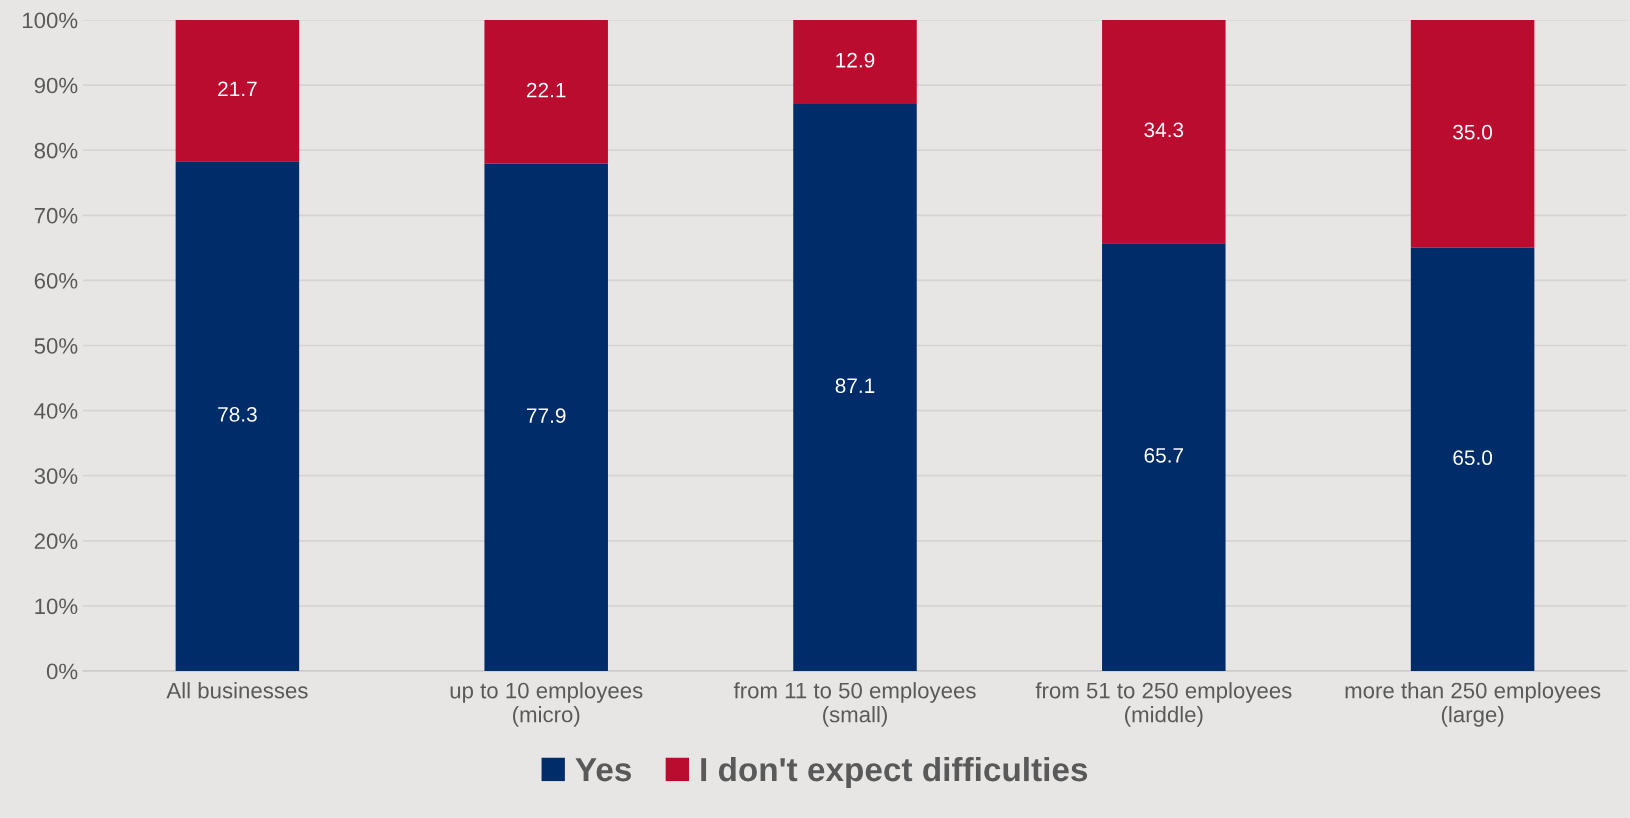 The height and width of the screenshot is (818, 1630). Describe the element at coordinates (50, 20) in the screenshot. I see `y-tick-label: 100%` at that location.